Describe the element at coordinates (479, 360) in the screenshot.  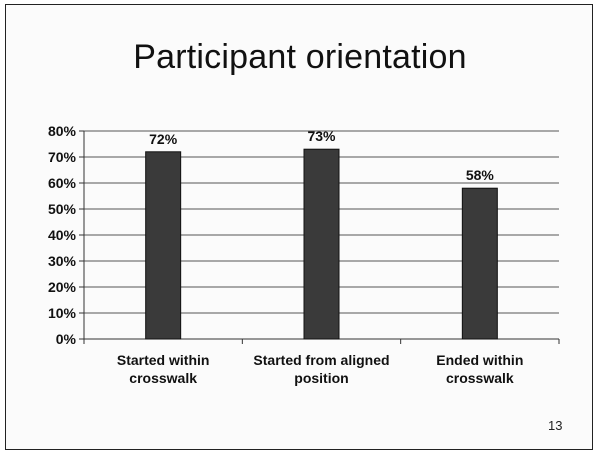
I see `x-tick-label: Ended within` at that location.